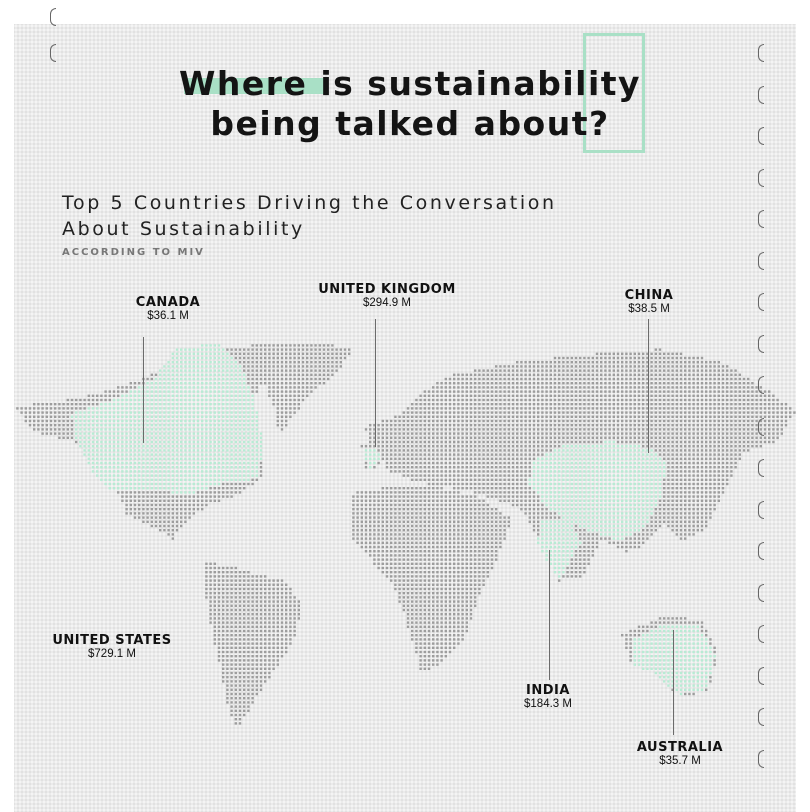 The width and height of the screenshot is (810, 812). What do you see at coordinates (614, 93) in the screenshot?
I see `title-highlight-box` at bounding box center [614, 93].